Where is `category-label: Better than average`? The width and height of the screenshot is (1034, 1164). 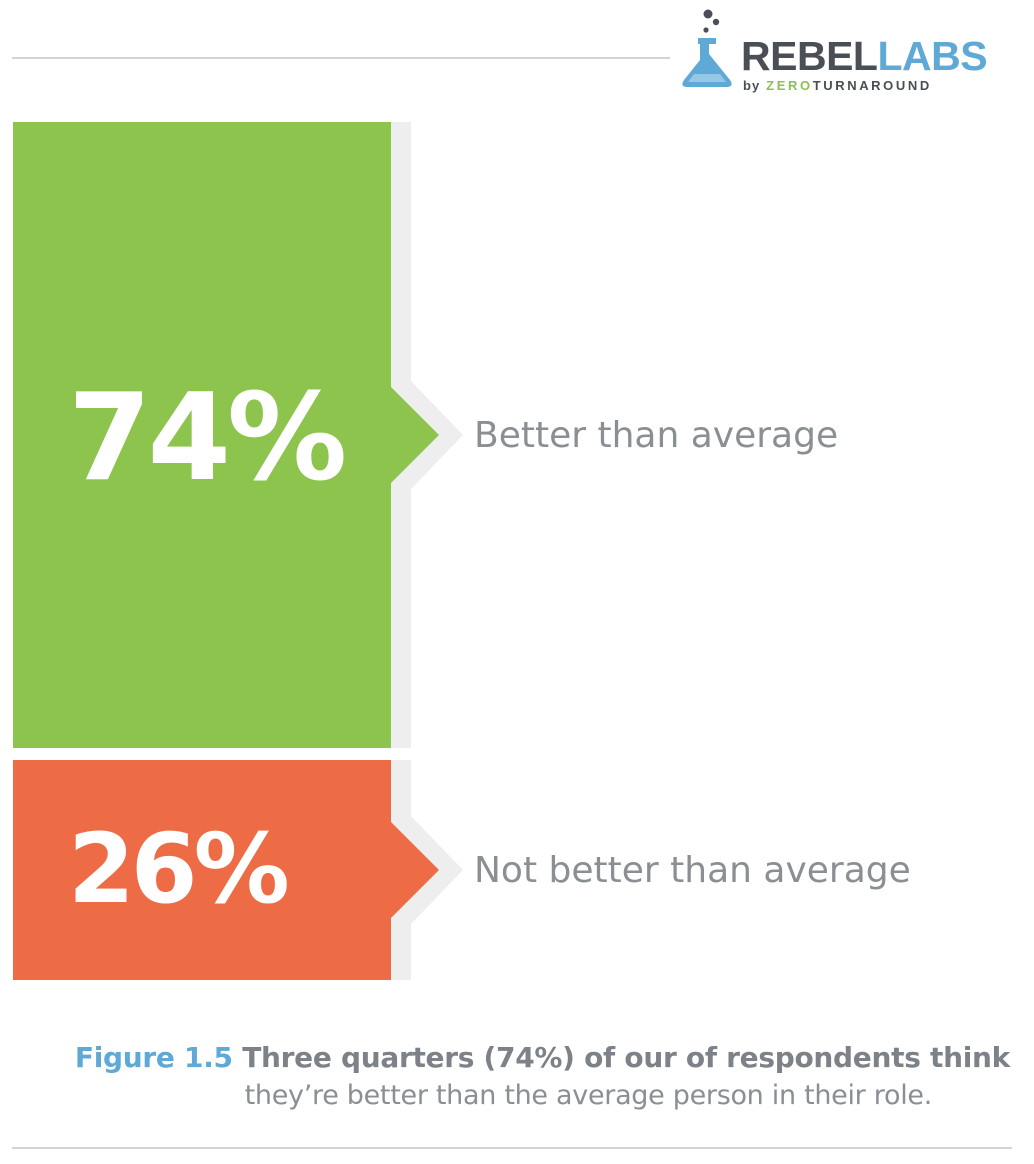 category-label: Better than average is located at coordinates (656, 435).